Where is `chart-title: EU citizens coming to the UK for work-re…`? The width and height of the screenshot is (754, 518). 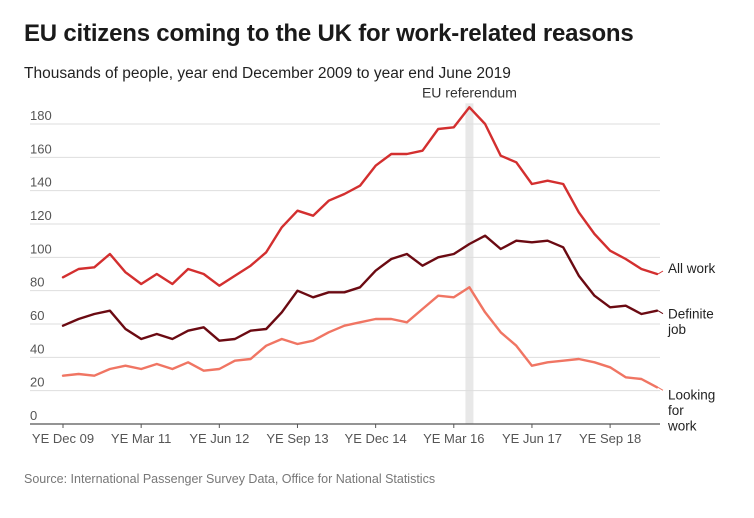
chart-title: EU citizens coming to the UK for work-re… is located at coordinates (329, 33).